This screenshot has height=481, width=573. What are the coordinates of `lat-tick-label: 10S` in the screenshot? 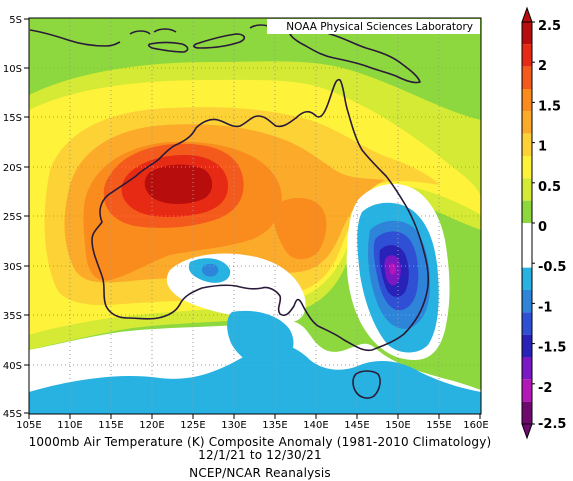 It's located at (12, 69).